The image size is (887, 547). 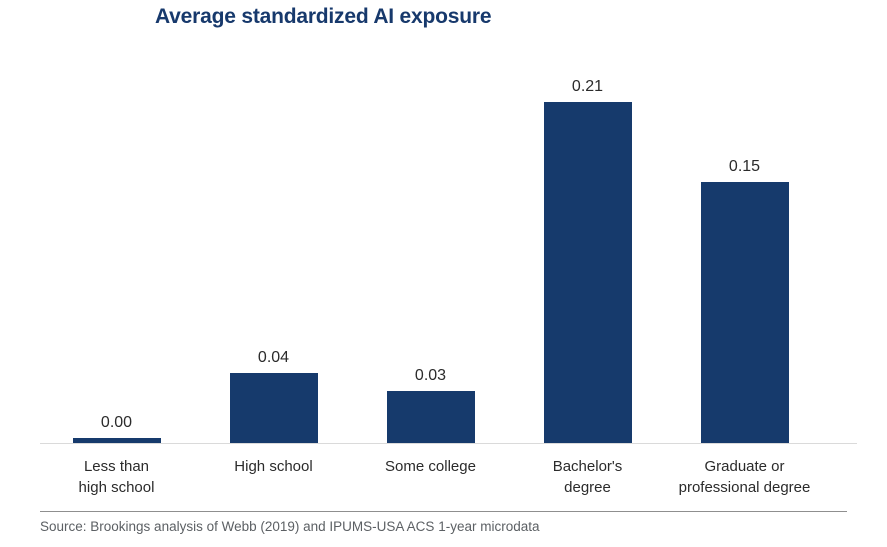 I want to click on bar-value-label: 0.21, so click(x=587, y=86).